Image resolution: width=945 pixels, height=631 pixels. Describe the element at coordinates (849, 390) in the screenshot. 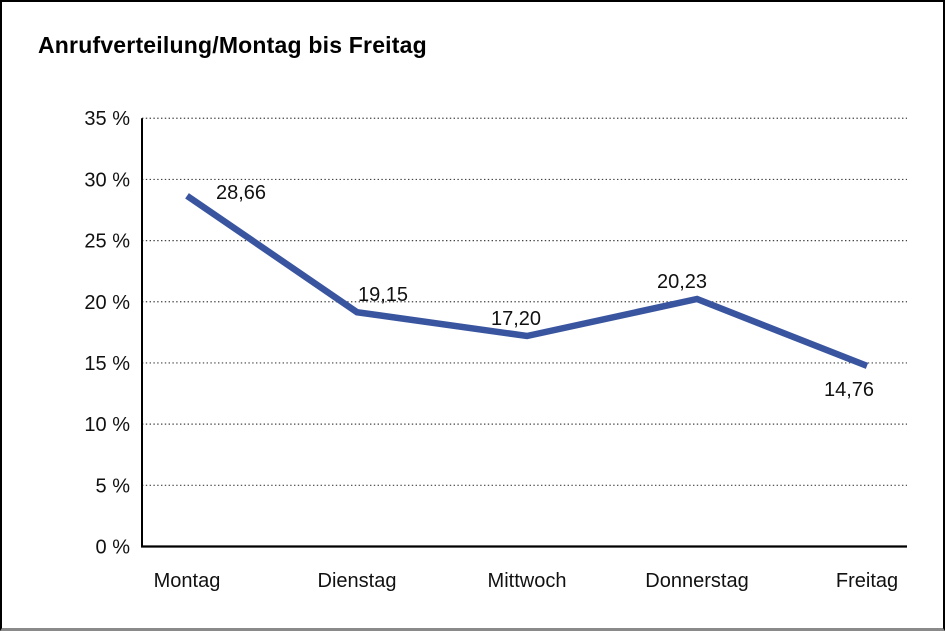

I see `data-label: 14,76` at that location.